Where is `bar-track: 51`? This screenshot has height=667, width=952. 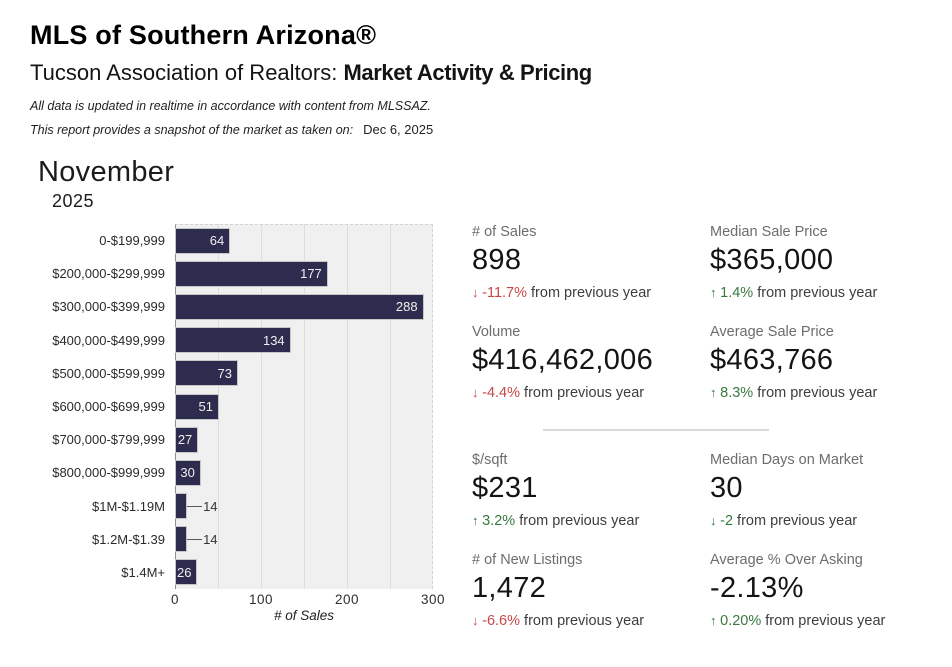 bar-track: 51 is located at coordinates (304, 406).